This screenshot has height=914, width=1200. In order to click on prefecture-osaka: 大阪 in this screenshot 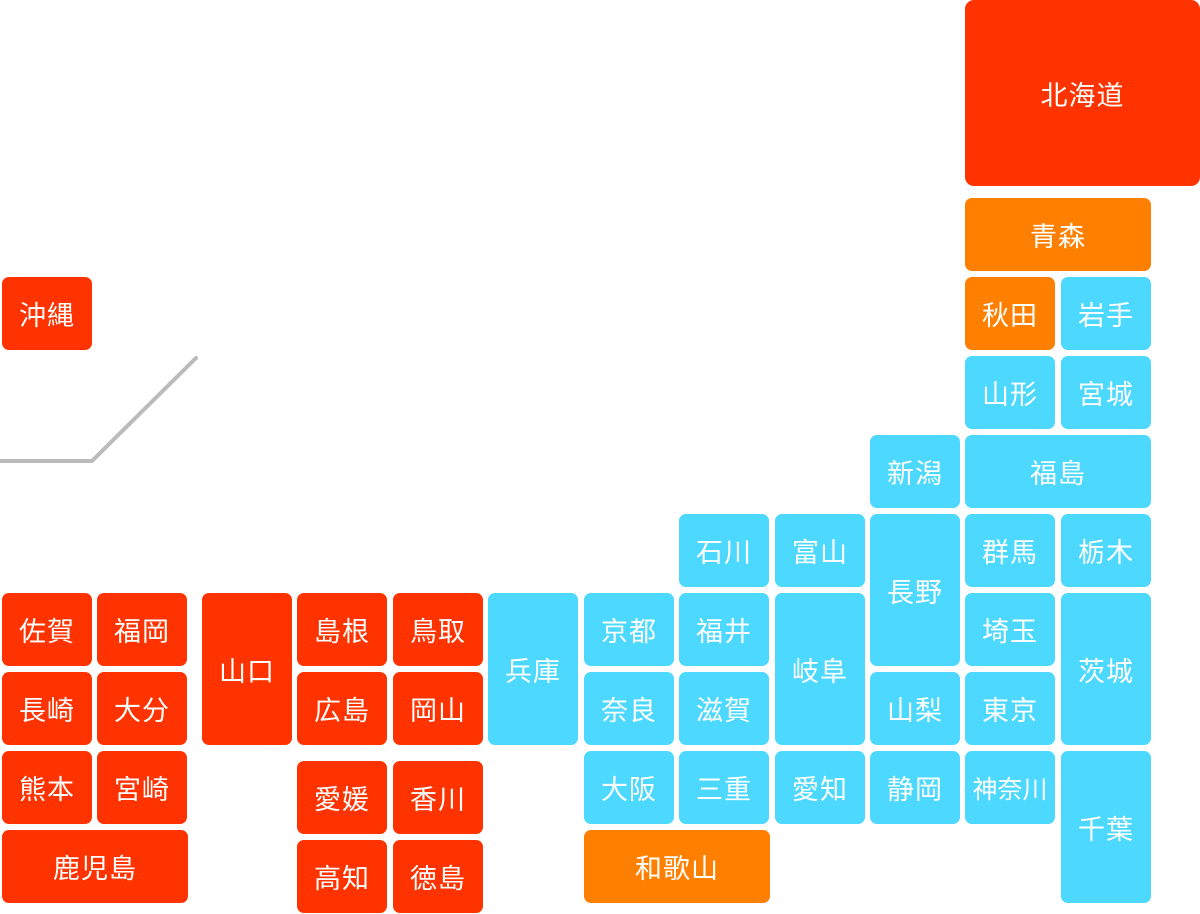, I will do `click(629, 787)`.